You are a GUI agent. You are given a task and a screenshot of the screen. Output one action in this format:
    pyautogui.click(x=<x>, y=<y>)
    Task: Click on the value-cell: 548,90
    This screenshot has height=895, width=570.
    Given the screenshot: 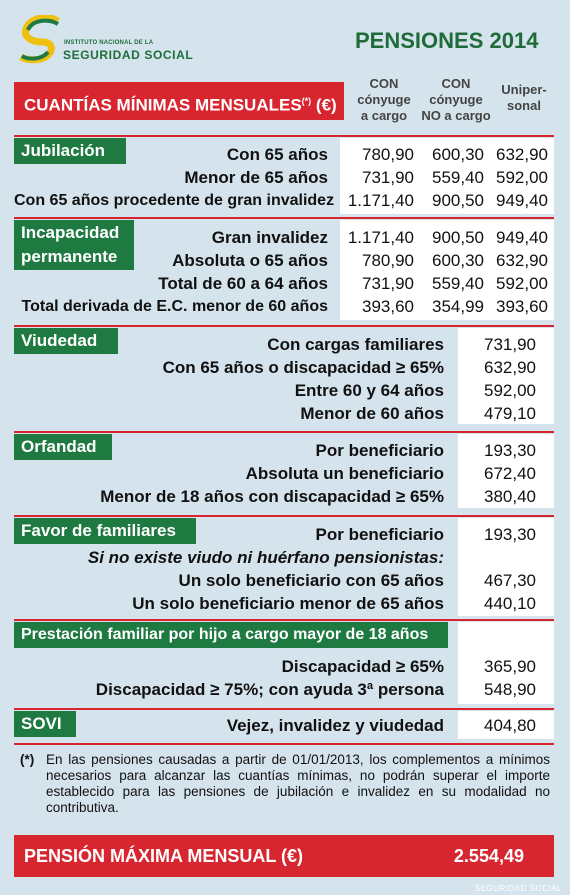 What is the action you would take?
    pyautogui.click(x=510, y=689)
    